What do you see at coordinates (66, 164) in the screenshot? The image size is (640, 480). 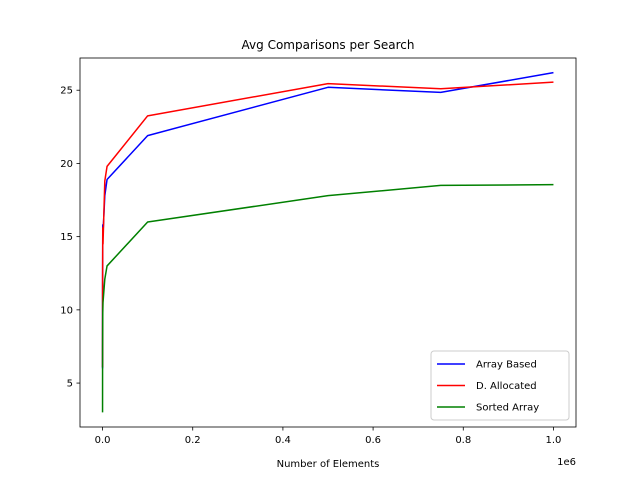 I see `y-tick-label: 20` at bounding box center [66, 164].